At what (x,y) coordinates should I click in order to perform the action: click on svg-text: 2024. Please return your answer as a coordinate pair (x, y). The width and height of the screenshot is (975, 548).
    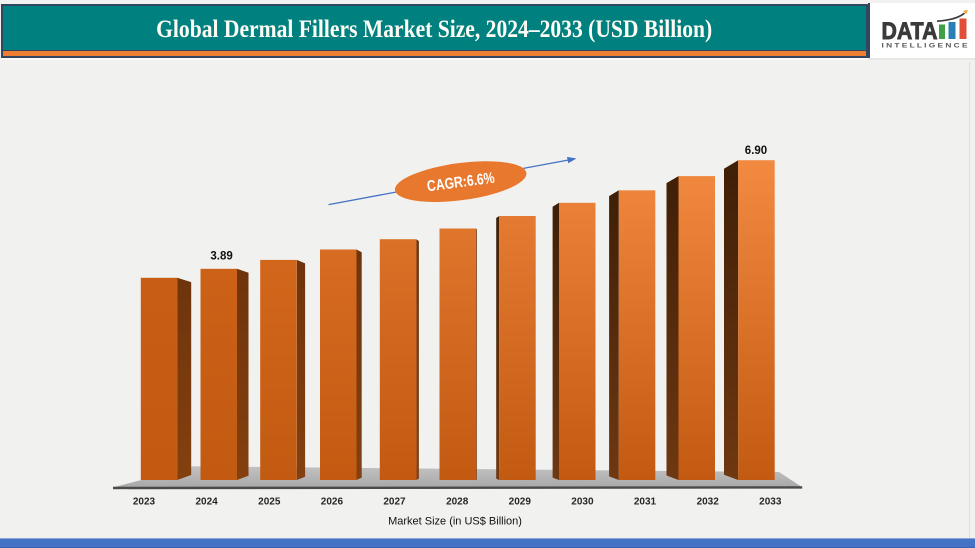
    Looking at the image, I should click on (206, 501).